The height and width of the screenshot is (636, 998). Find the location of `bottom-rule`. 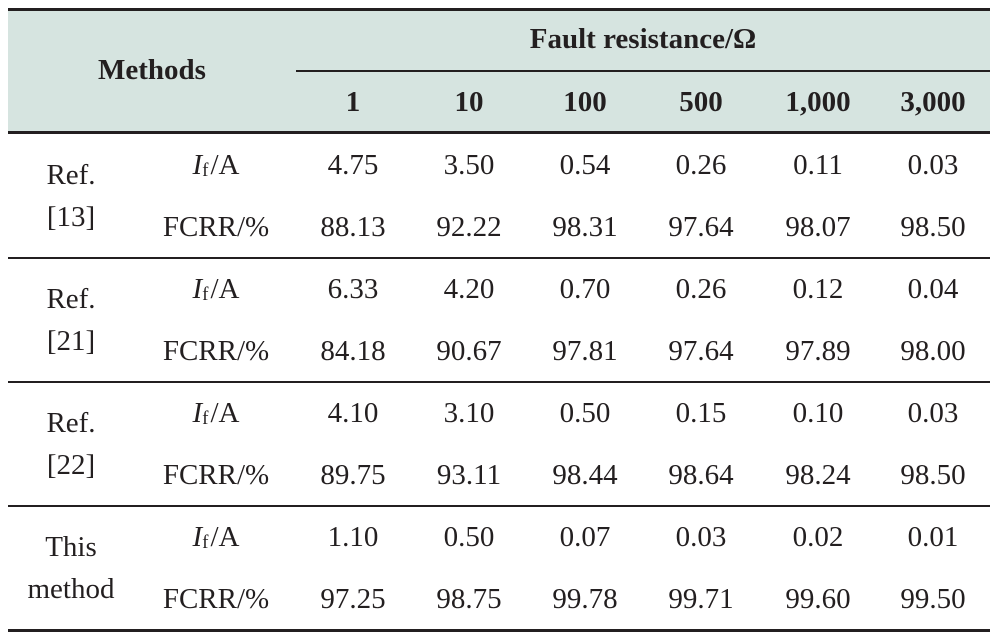

bottom-rule is located at coordinates (499, 630).